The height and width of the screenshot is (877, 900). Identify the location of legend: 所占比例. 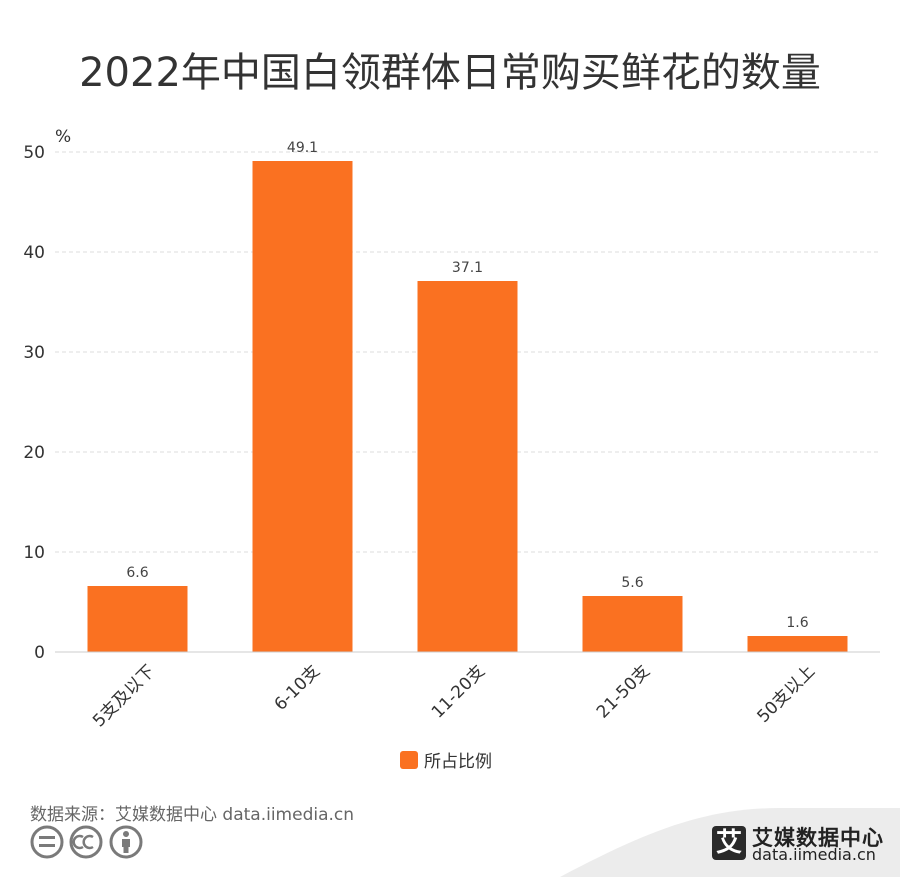
(446, 761).